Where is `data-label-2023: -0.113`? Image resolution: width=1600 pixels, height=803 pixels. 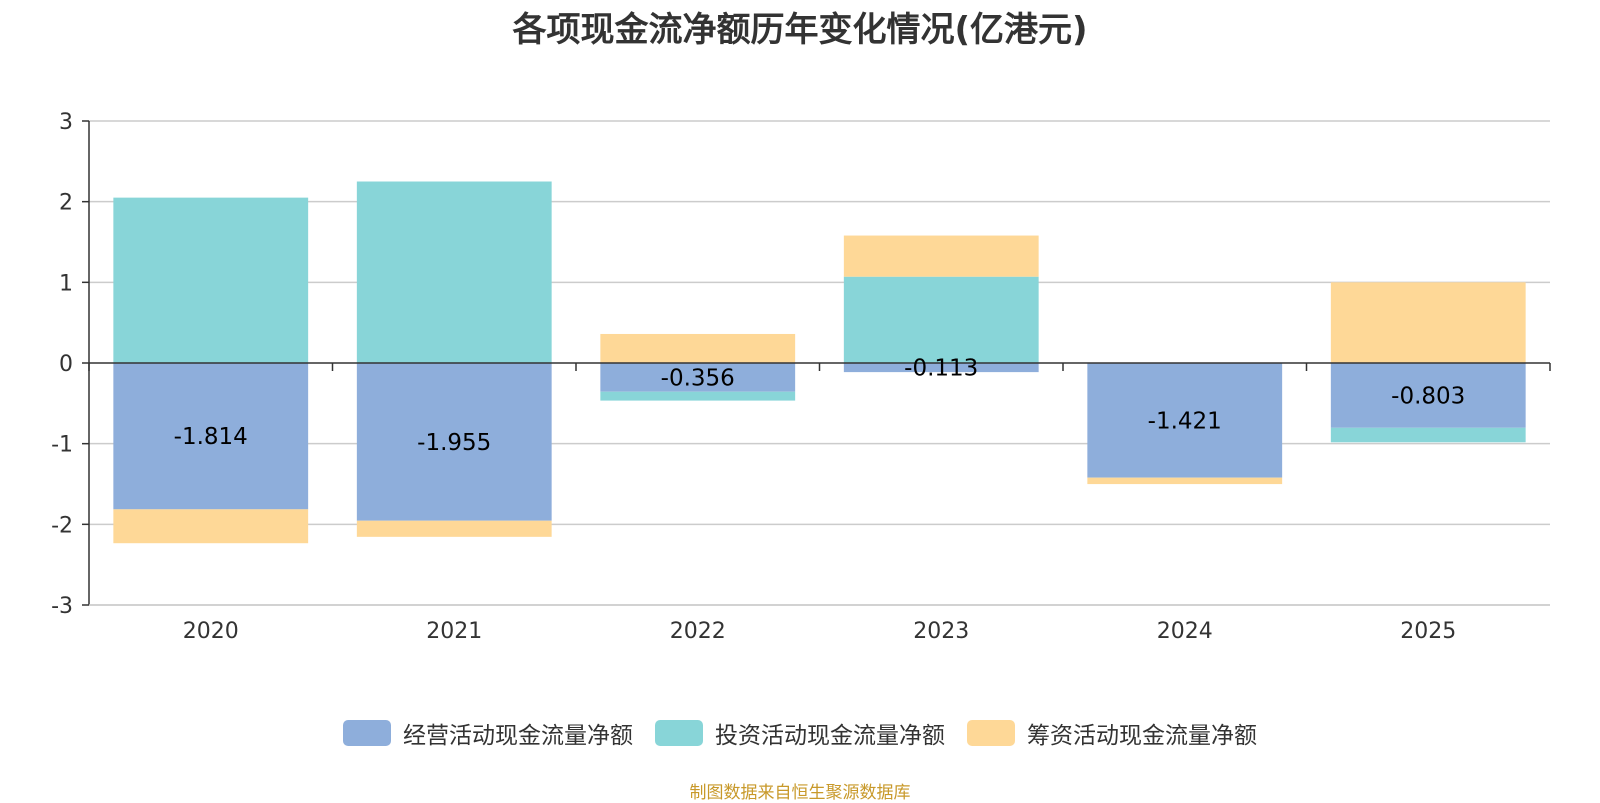
data-label-2023: -0.113 is located at coordinates (941, 369).